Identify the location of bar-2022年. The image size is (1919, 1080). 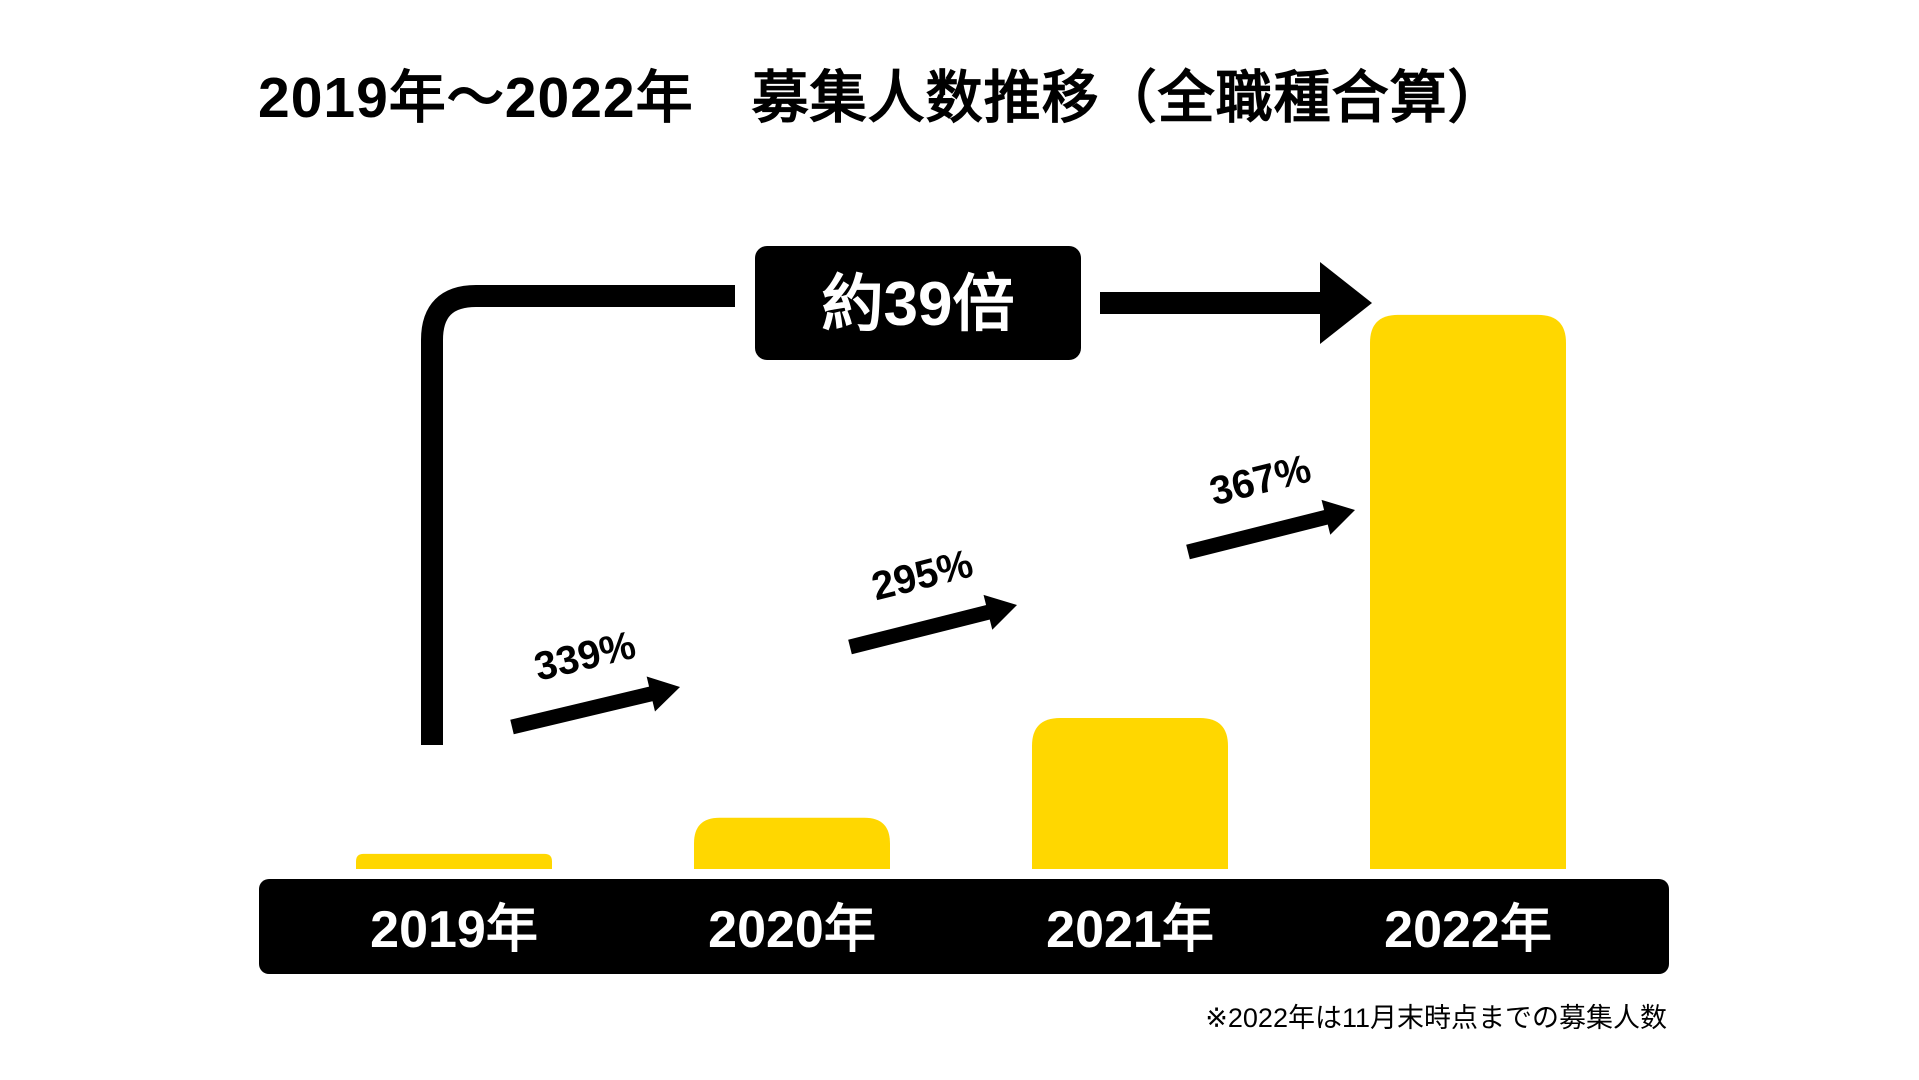
(1468, 592).